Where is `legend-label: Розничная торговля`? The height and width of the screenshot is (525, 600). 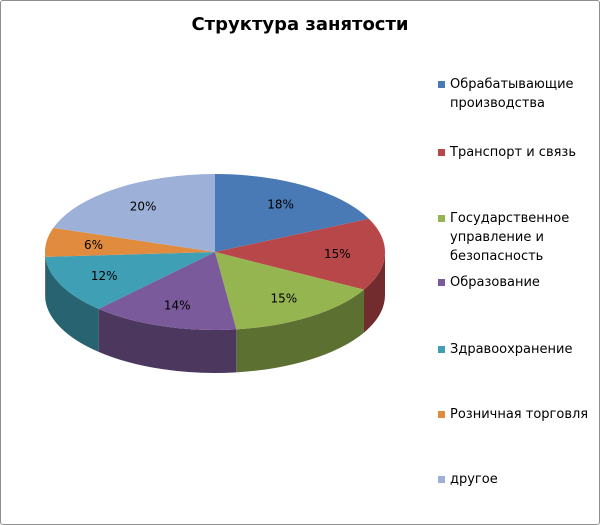 legend-label: Розничная торговля is located at coordinates (519, 414).